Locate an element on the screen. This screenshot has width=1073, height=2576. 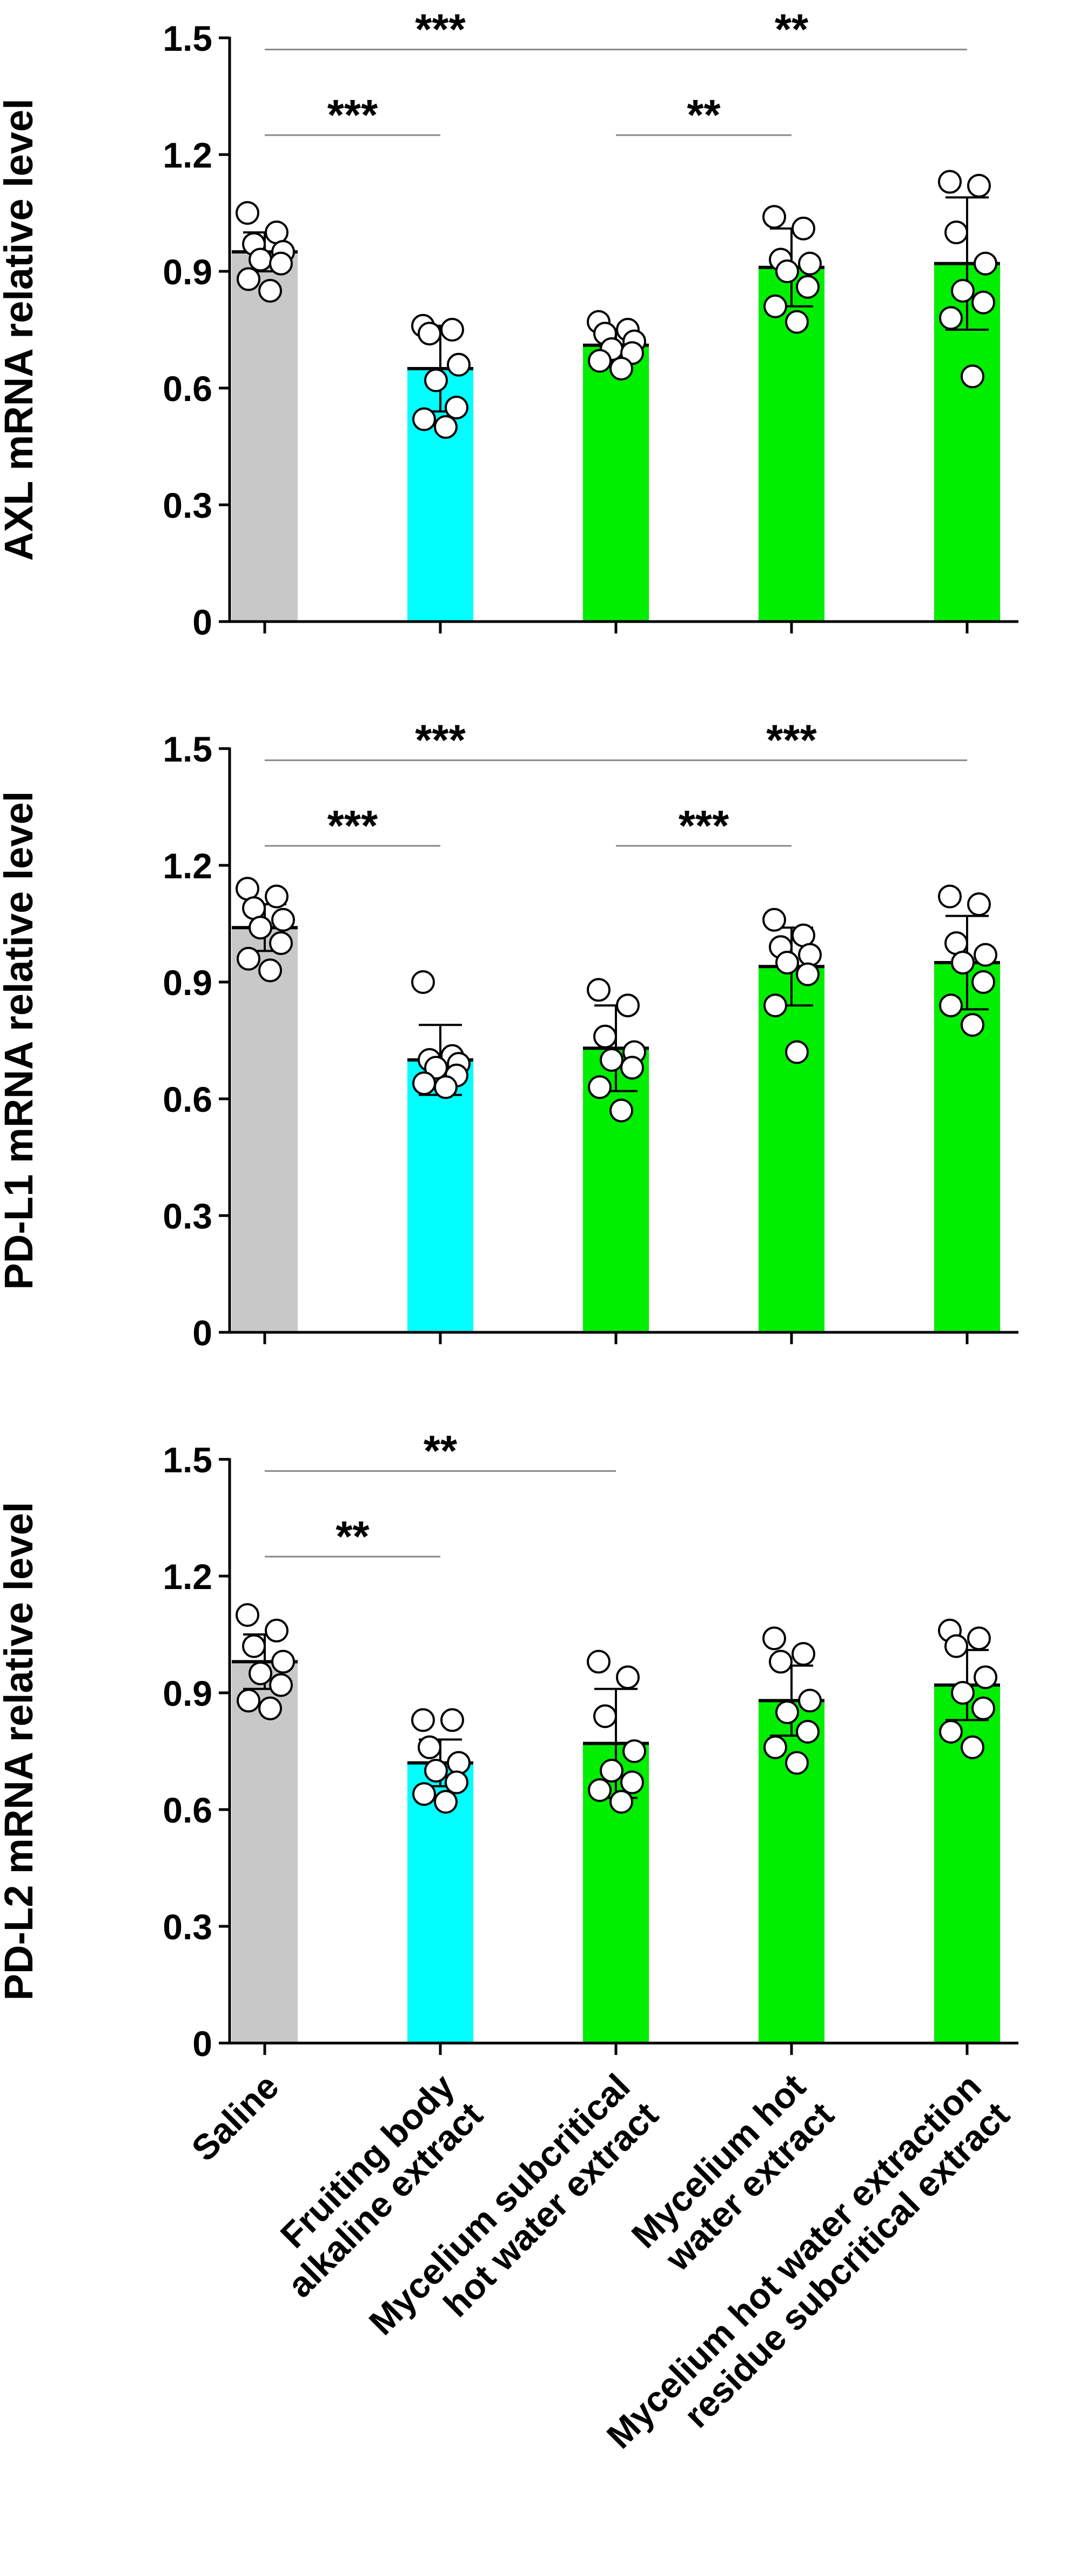
y-tick-label: 1.2 is located at coordinates (187, 155).